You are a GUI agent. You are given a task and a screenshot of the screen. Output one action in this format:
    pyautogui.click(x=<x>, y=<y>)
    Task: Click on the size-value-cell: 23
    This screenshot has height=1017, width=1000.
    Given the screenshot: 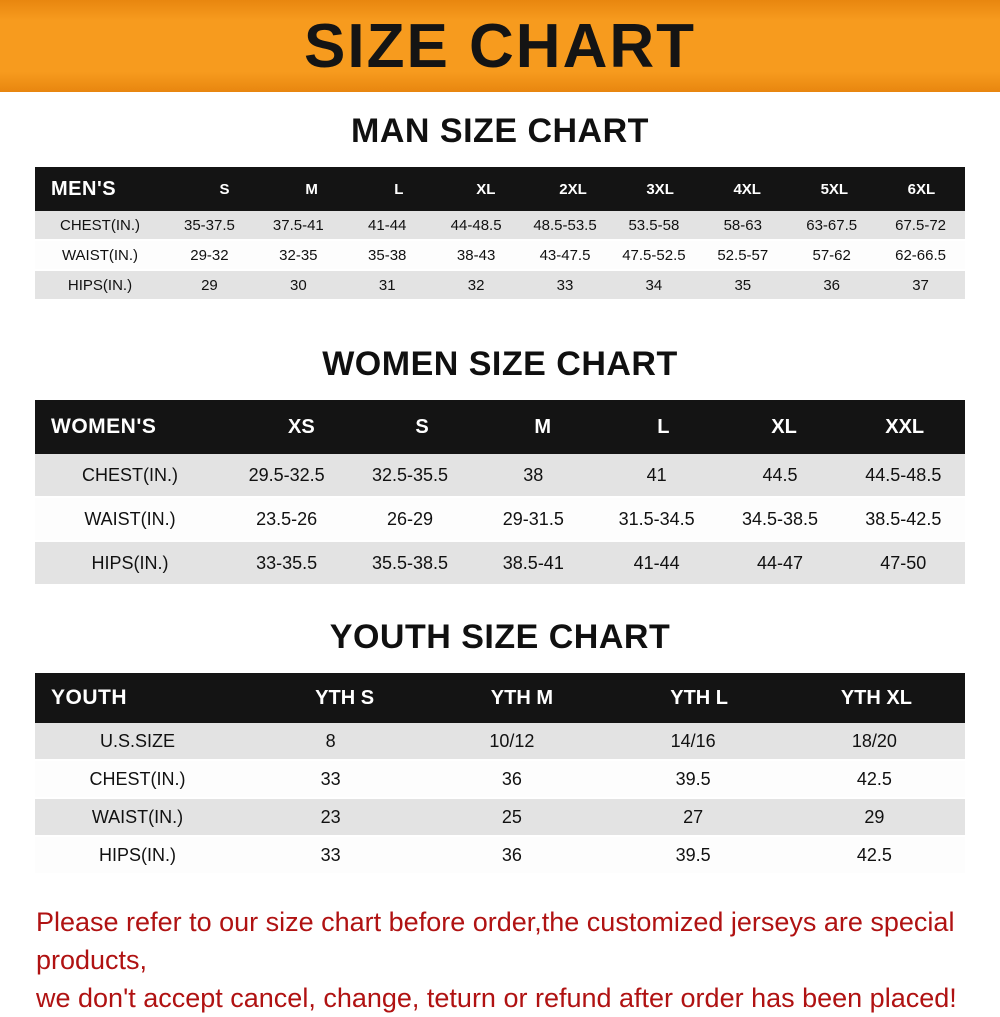 What is the action you would take?
    pyautogui.click(x=330, y=816)
    